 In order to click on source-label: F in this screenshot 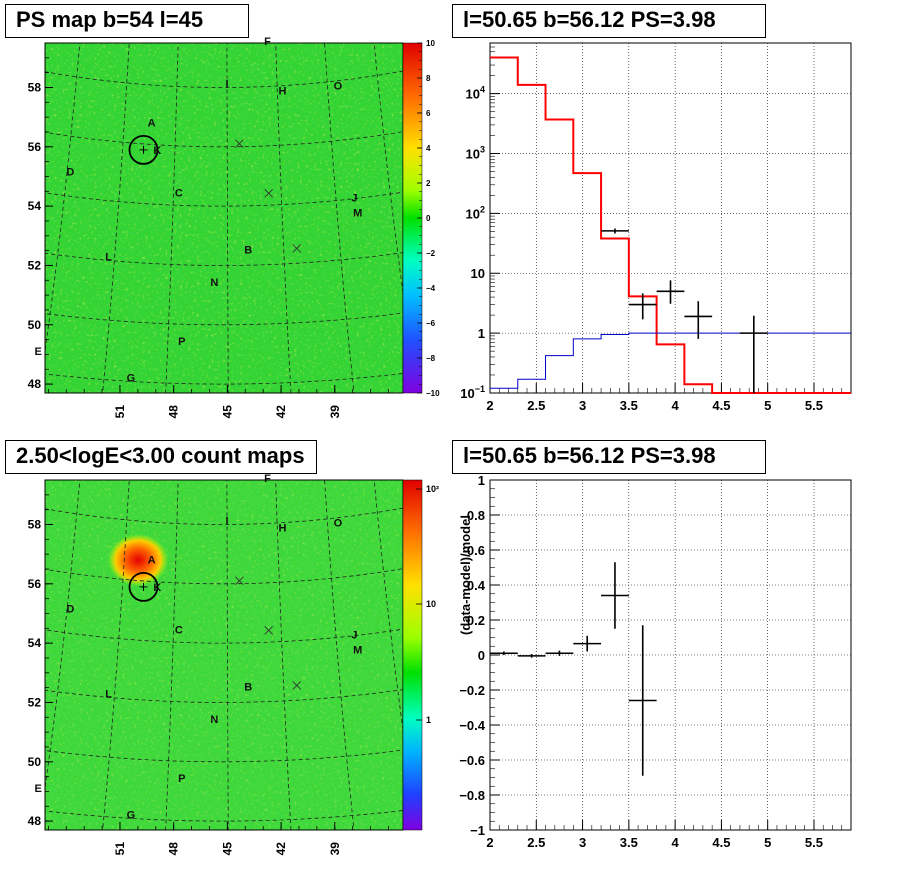, I will do `click(267, 42)`.